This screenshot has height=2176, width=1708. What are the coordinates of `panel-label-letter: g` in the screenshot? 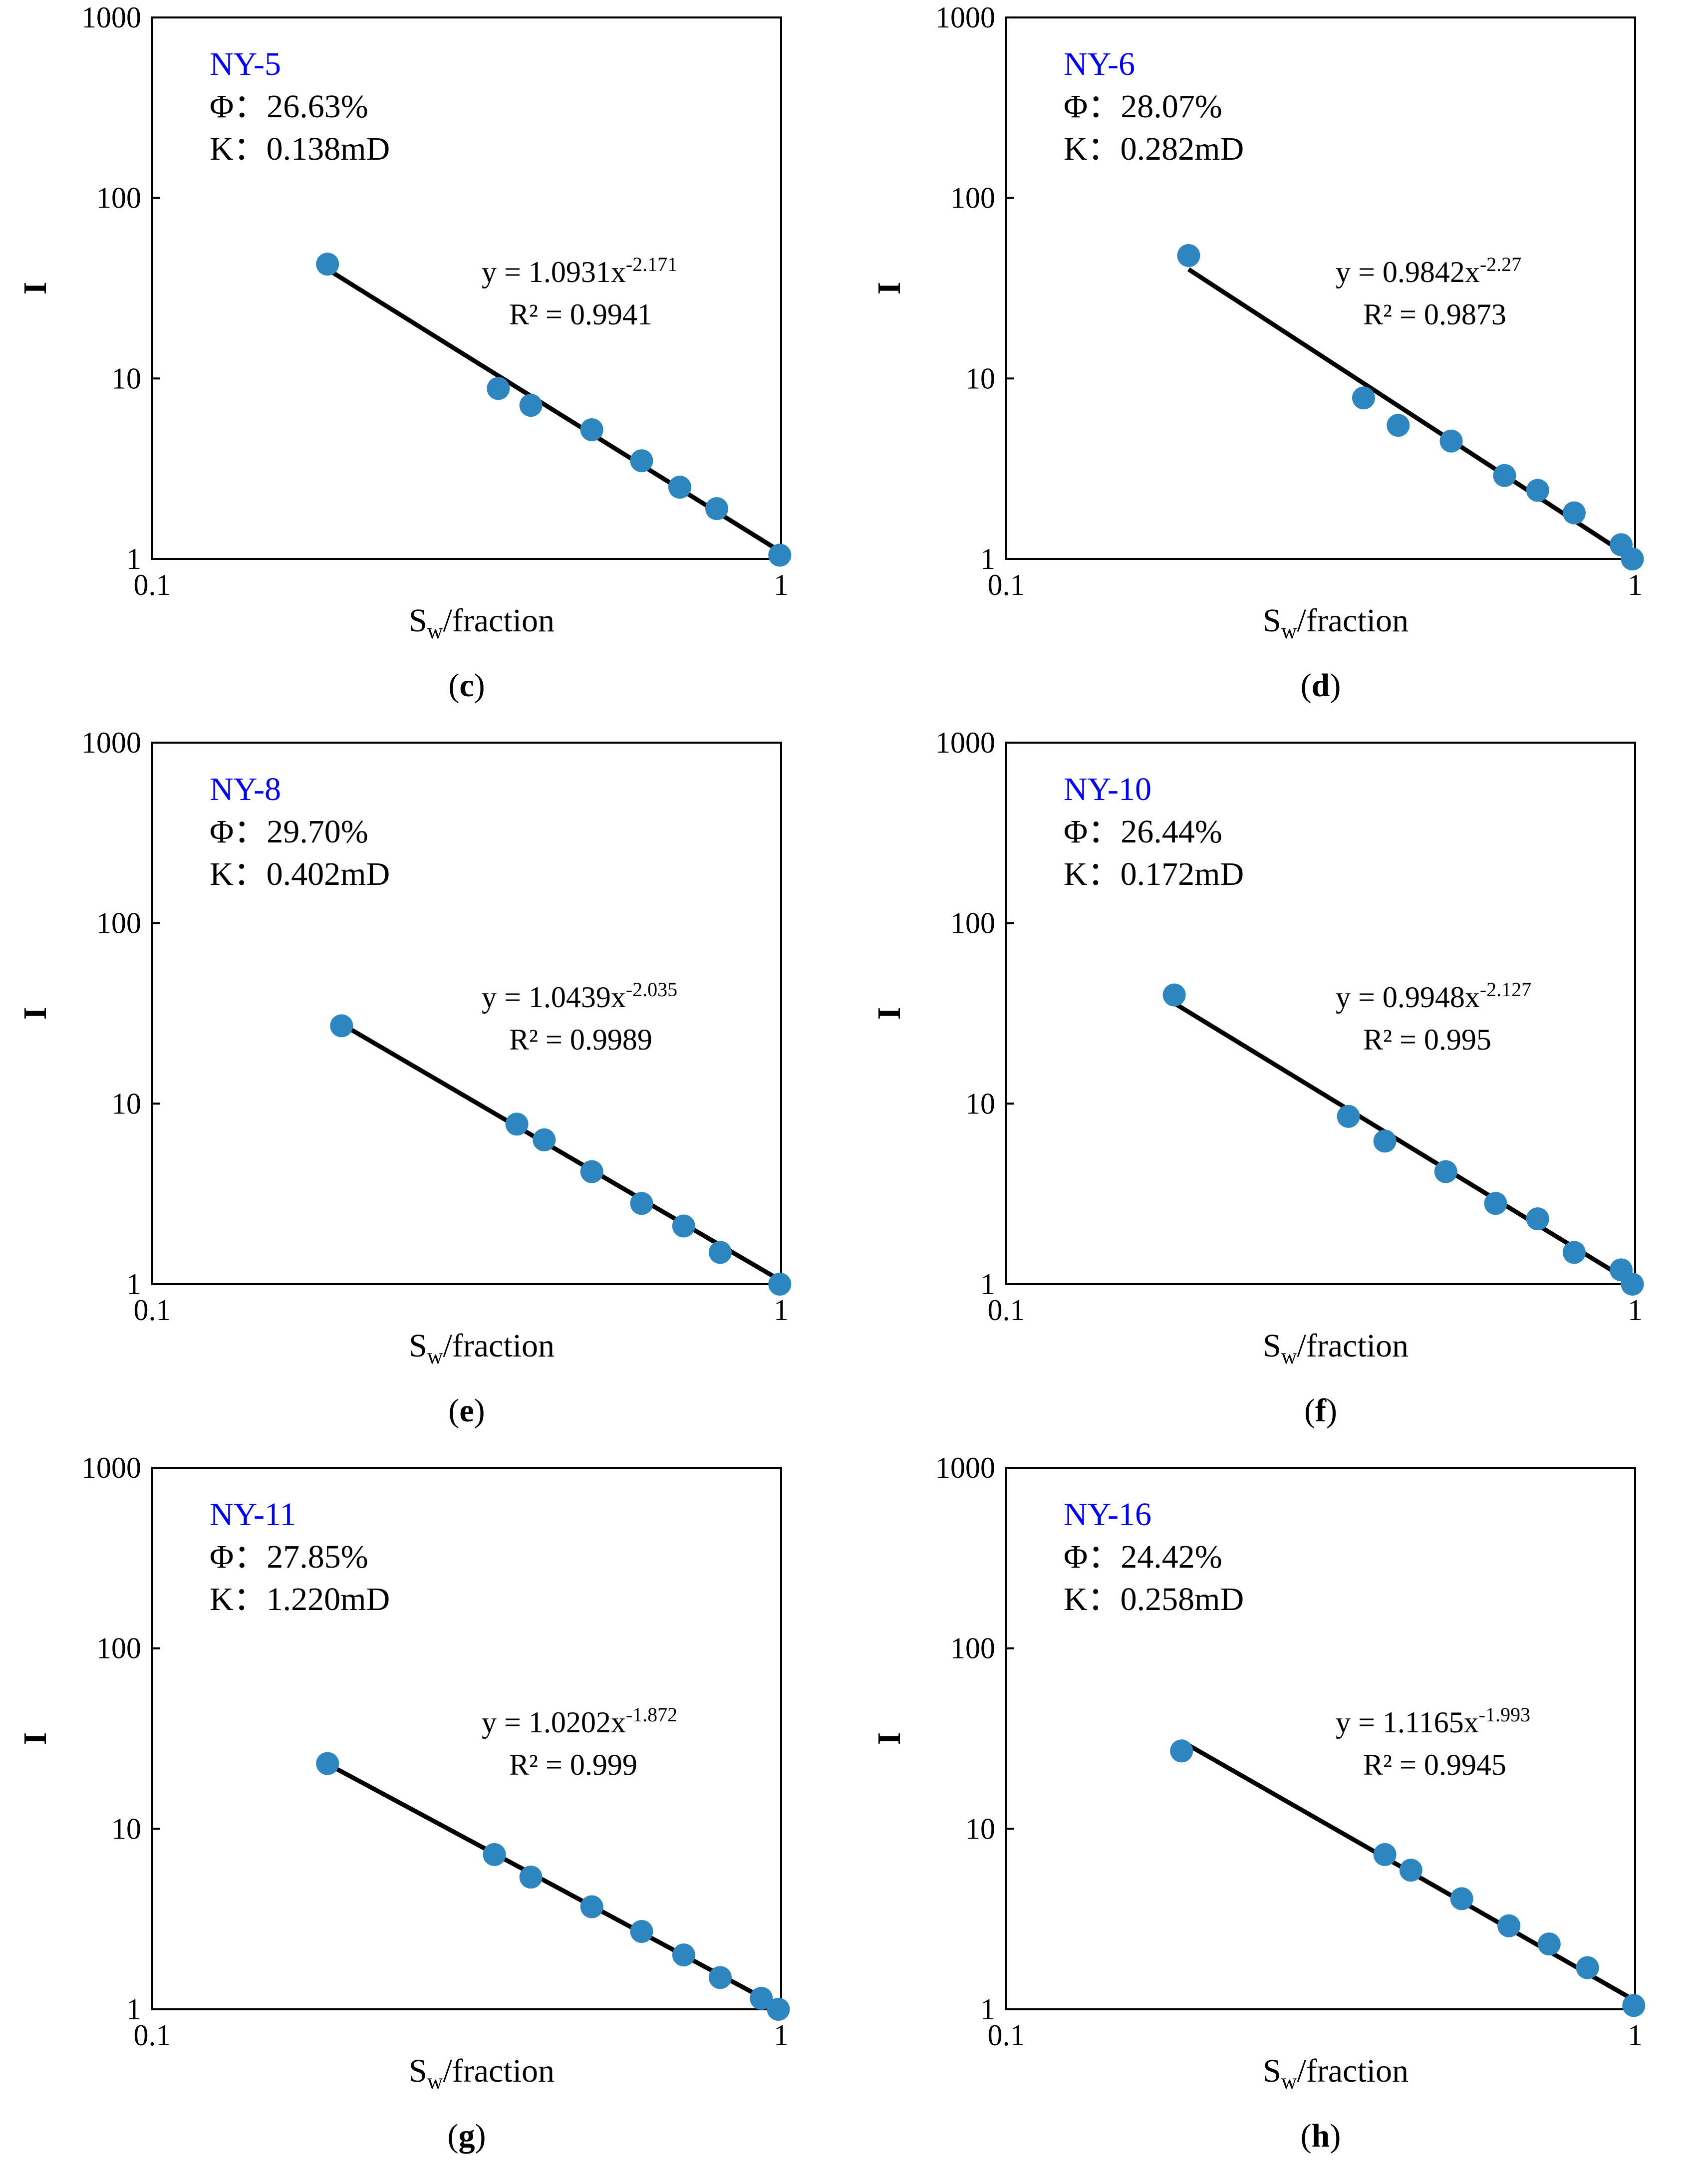 It's located at (467, 2136).